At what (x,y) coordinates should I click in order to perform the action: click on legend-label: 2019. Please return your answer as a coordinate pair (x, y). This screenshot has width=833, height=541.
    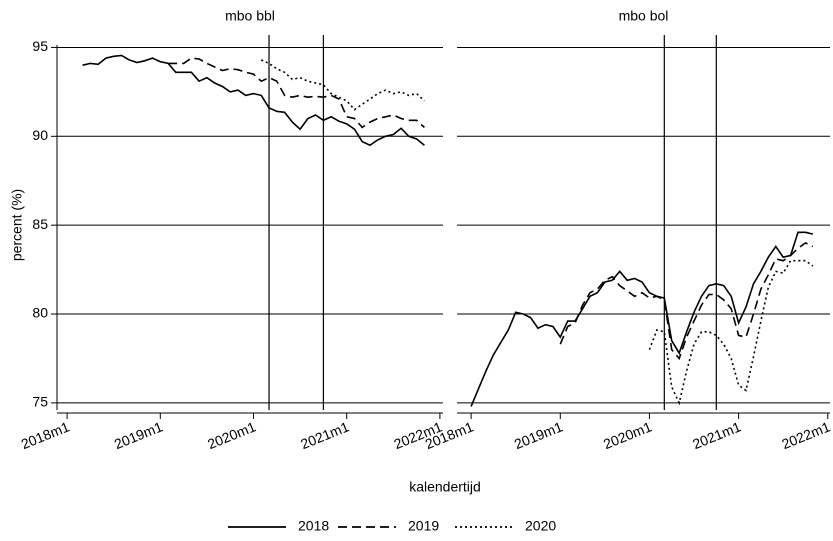
    Looking at the image, I should click on (423, 526).